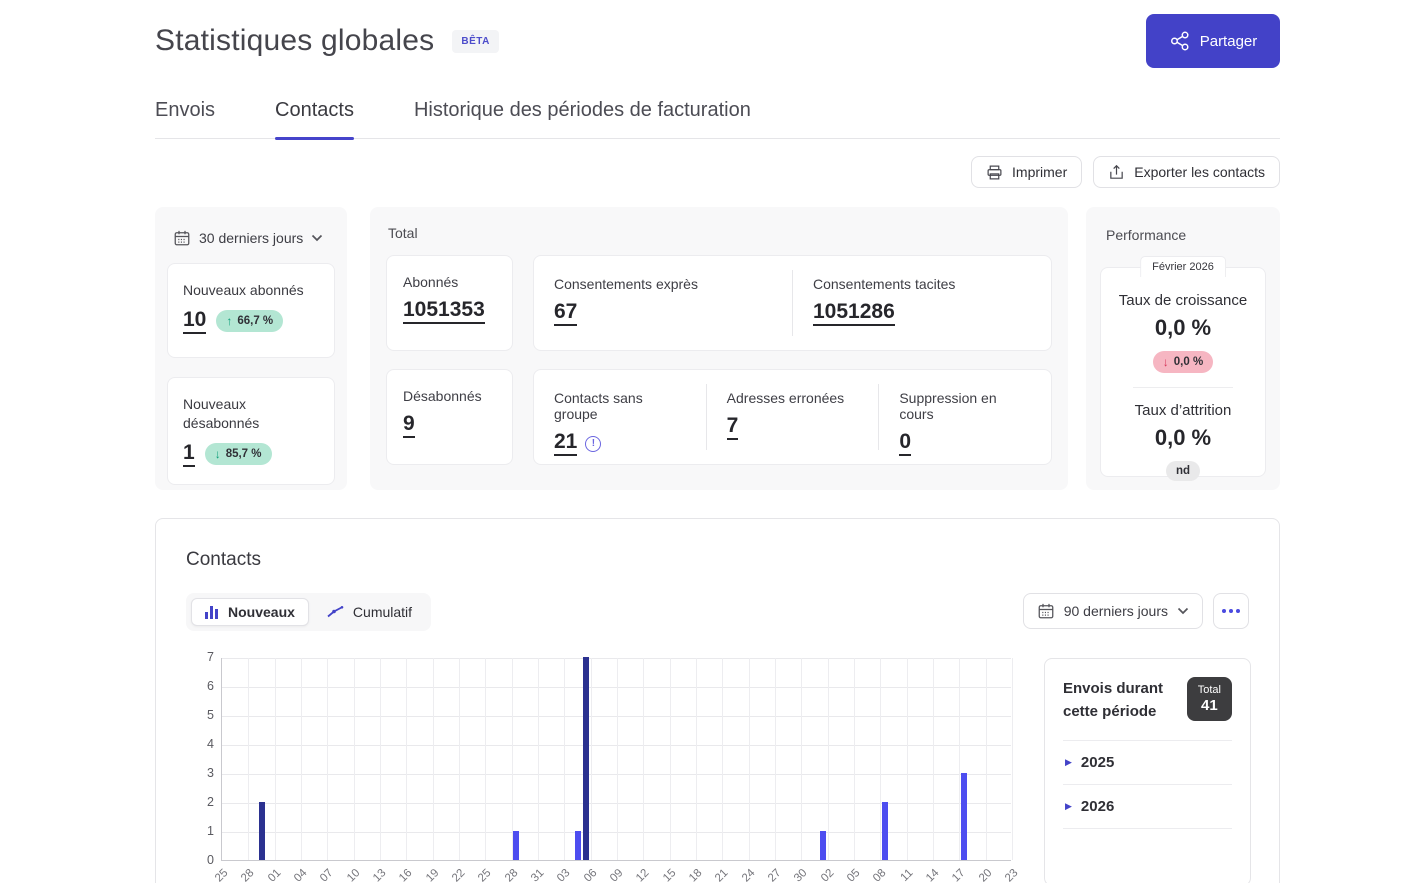 This screenshot has height=883, width=1419. Describe the element at coordinates (189, 454) in the screenshot. I see `new-unsubscribers-value: 1` at that location.